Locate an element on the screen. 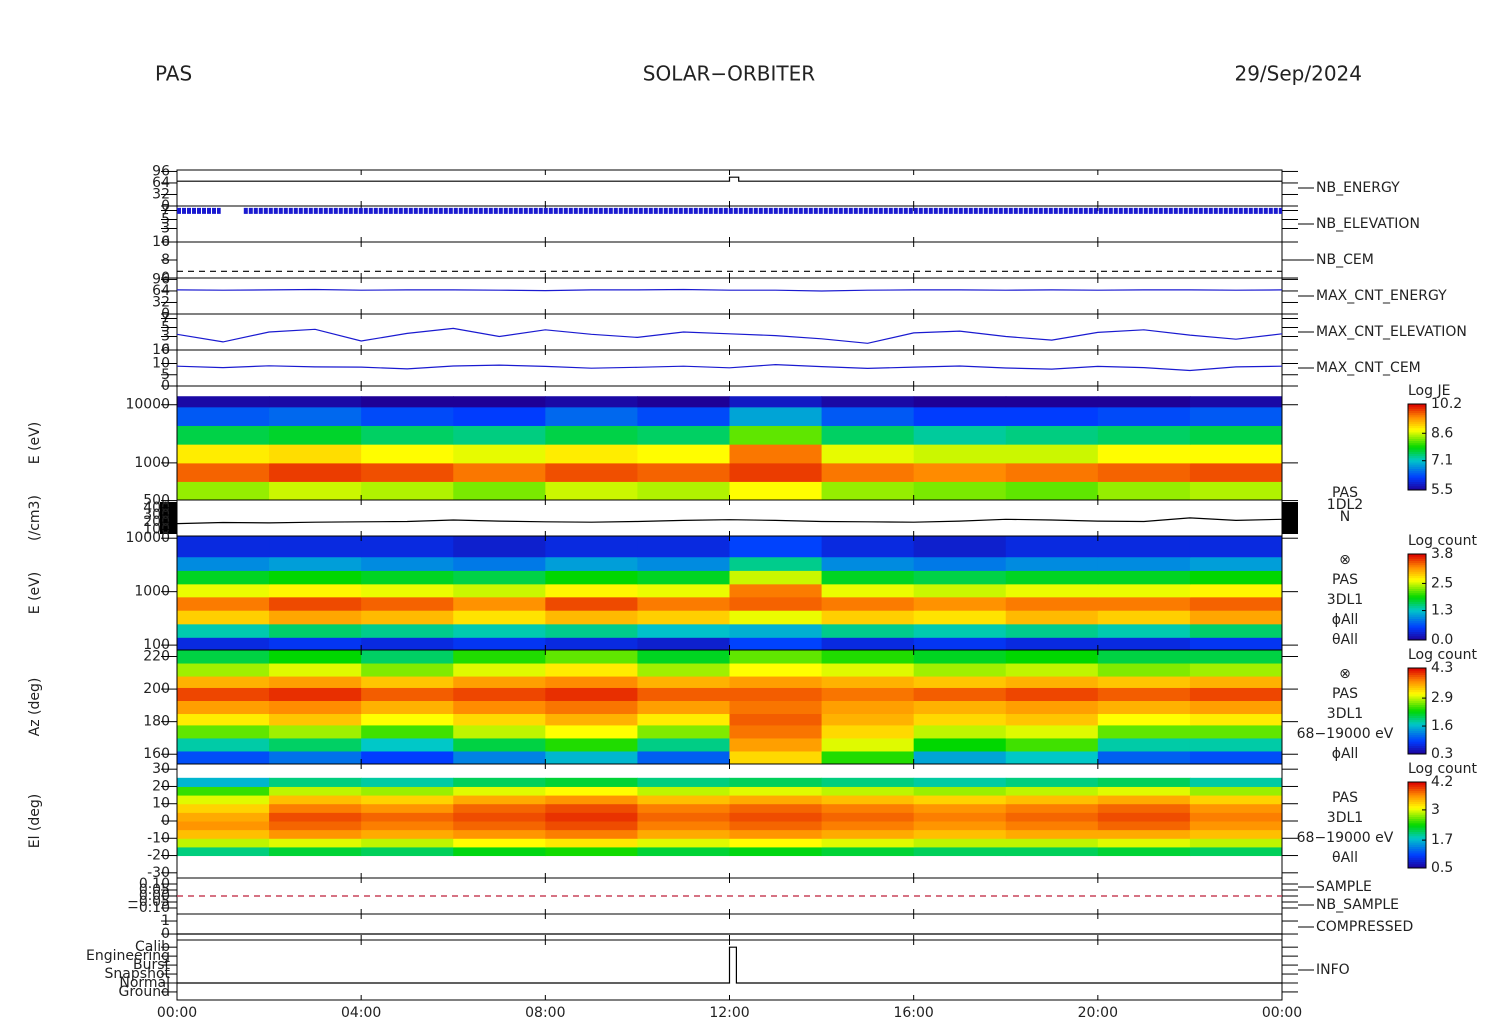 The height and width of the screenshot is (1020, 1512). header-center: SOLAR−ORBITER is located at coordinates (729, 74).